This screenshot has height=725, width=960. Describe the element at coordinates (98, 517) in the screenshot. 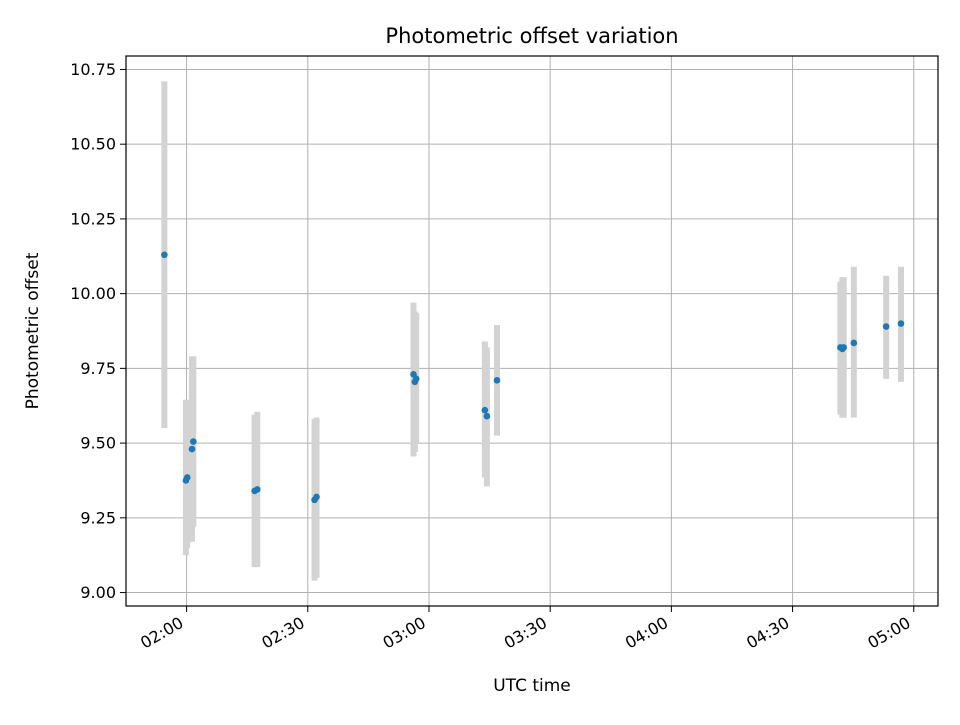

I see `y-tick-label: 9.25` at that location.